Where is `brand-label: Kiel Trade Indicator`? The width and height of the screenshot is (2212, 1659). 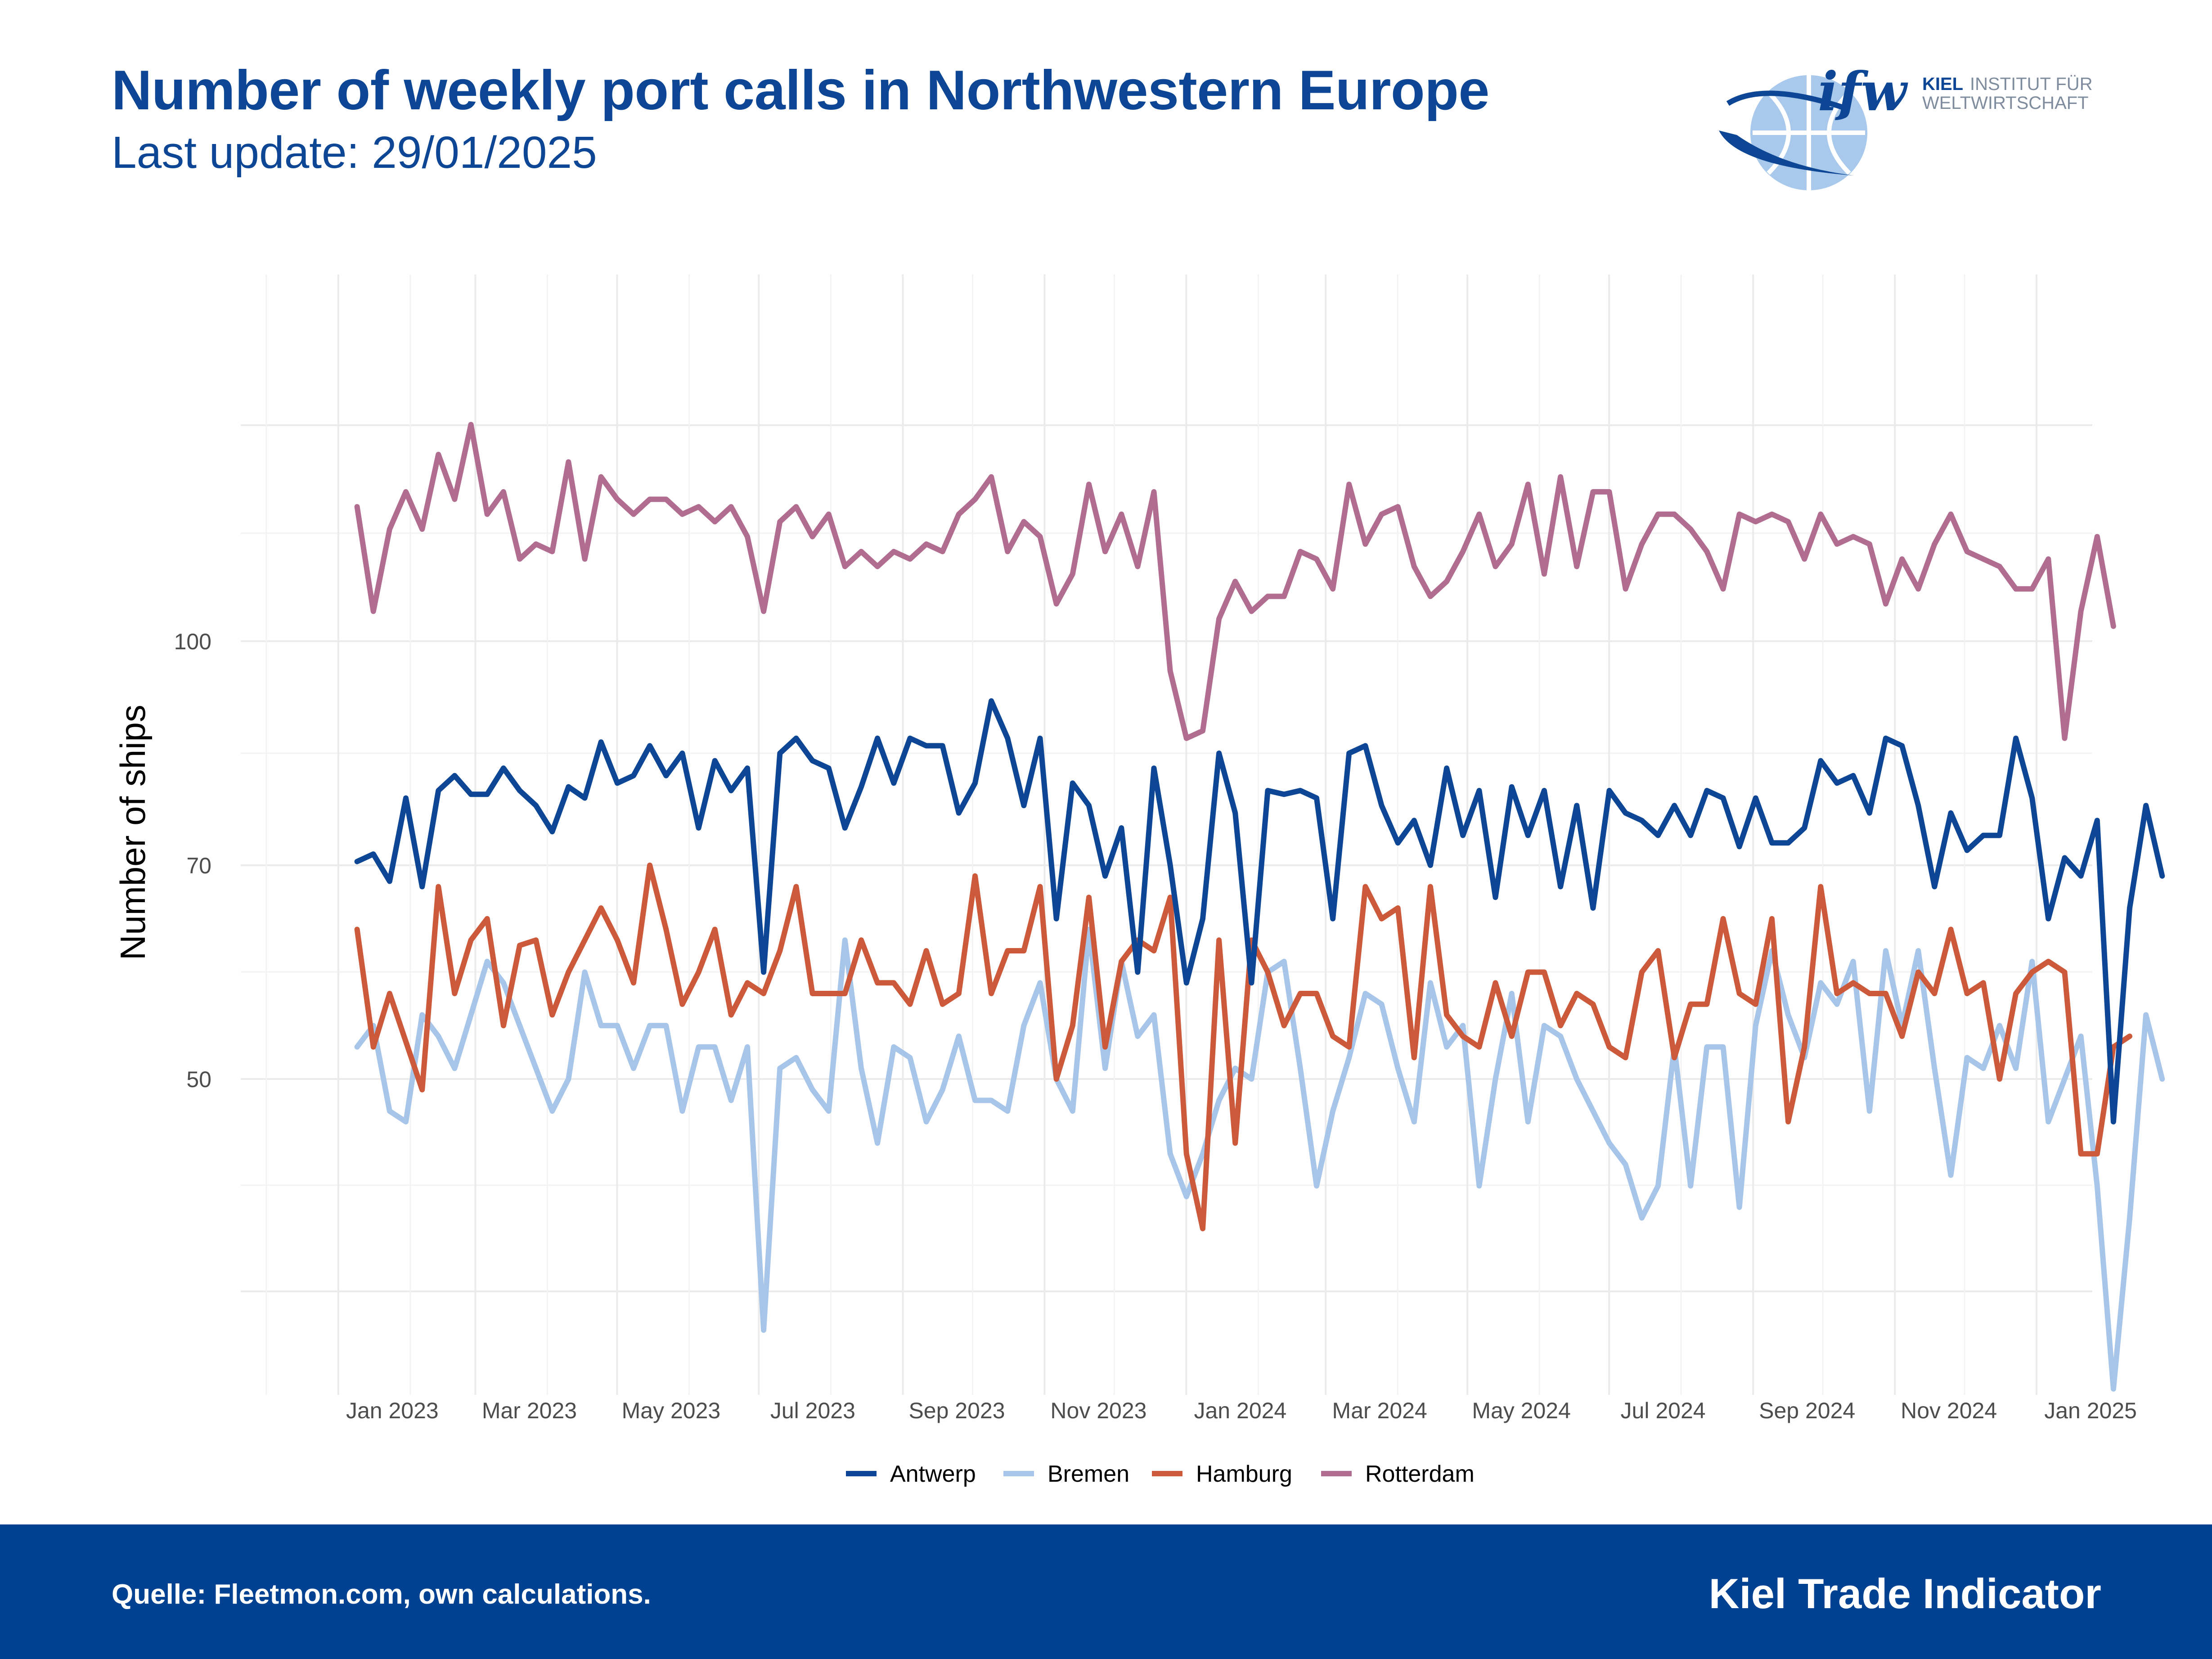
brand-label: Kiel Trade Indicator is located at coordinates (1904, 1593).